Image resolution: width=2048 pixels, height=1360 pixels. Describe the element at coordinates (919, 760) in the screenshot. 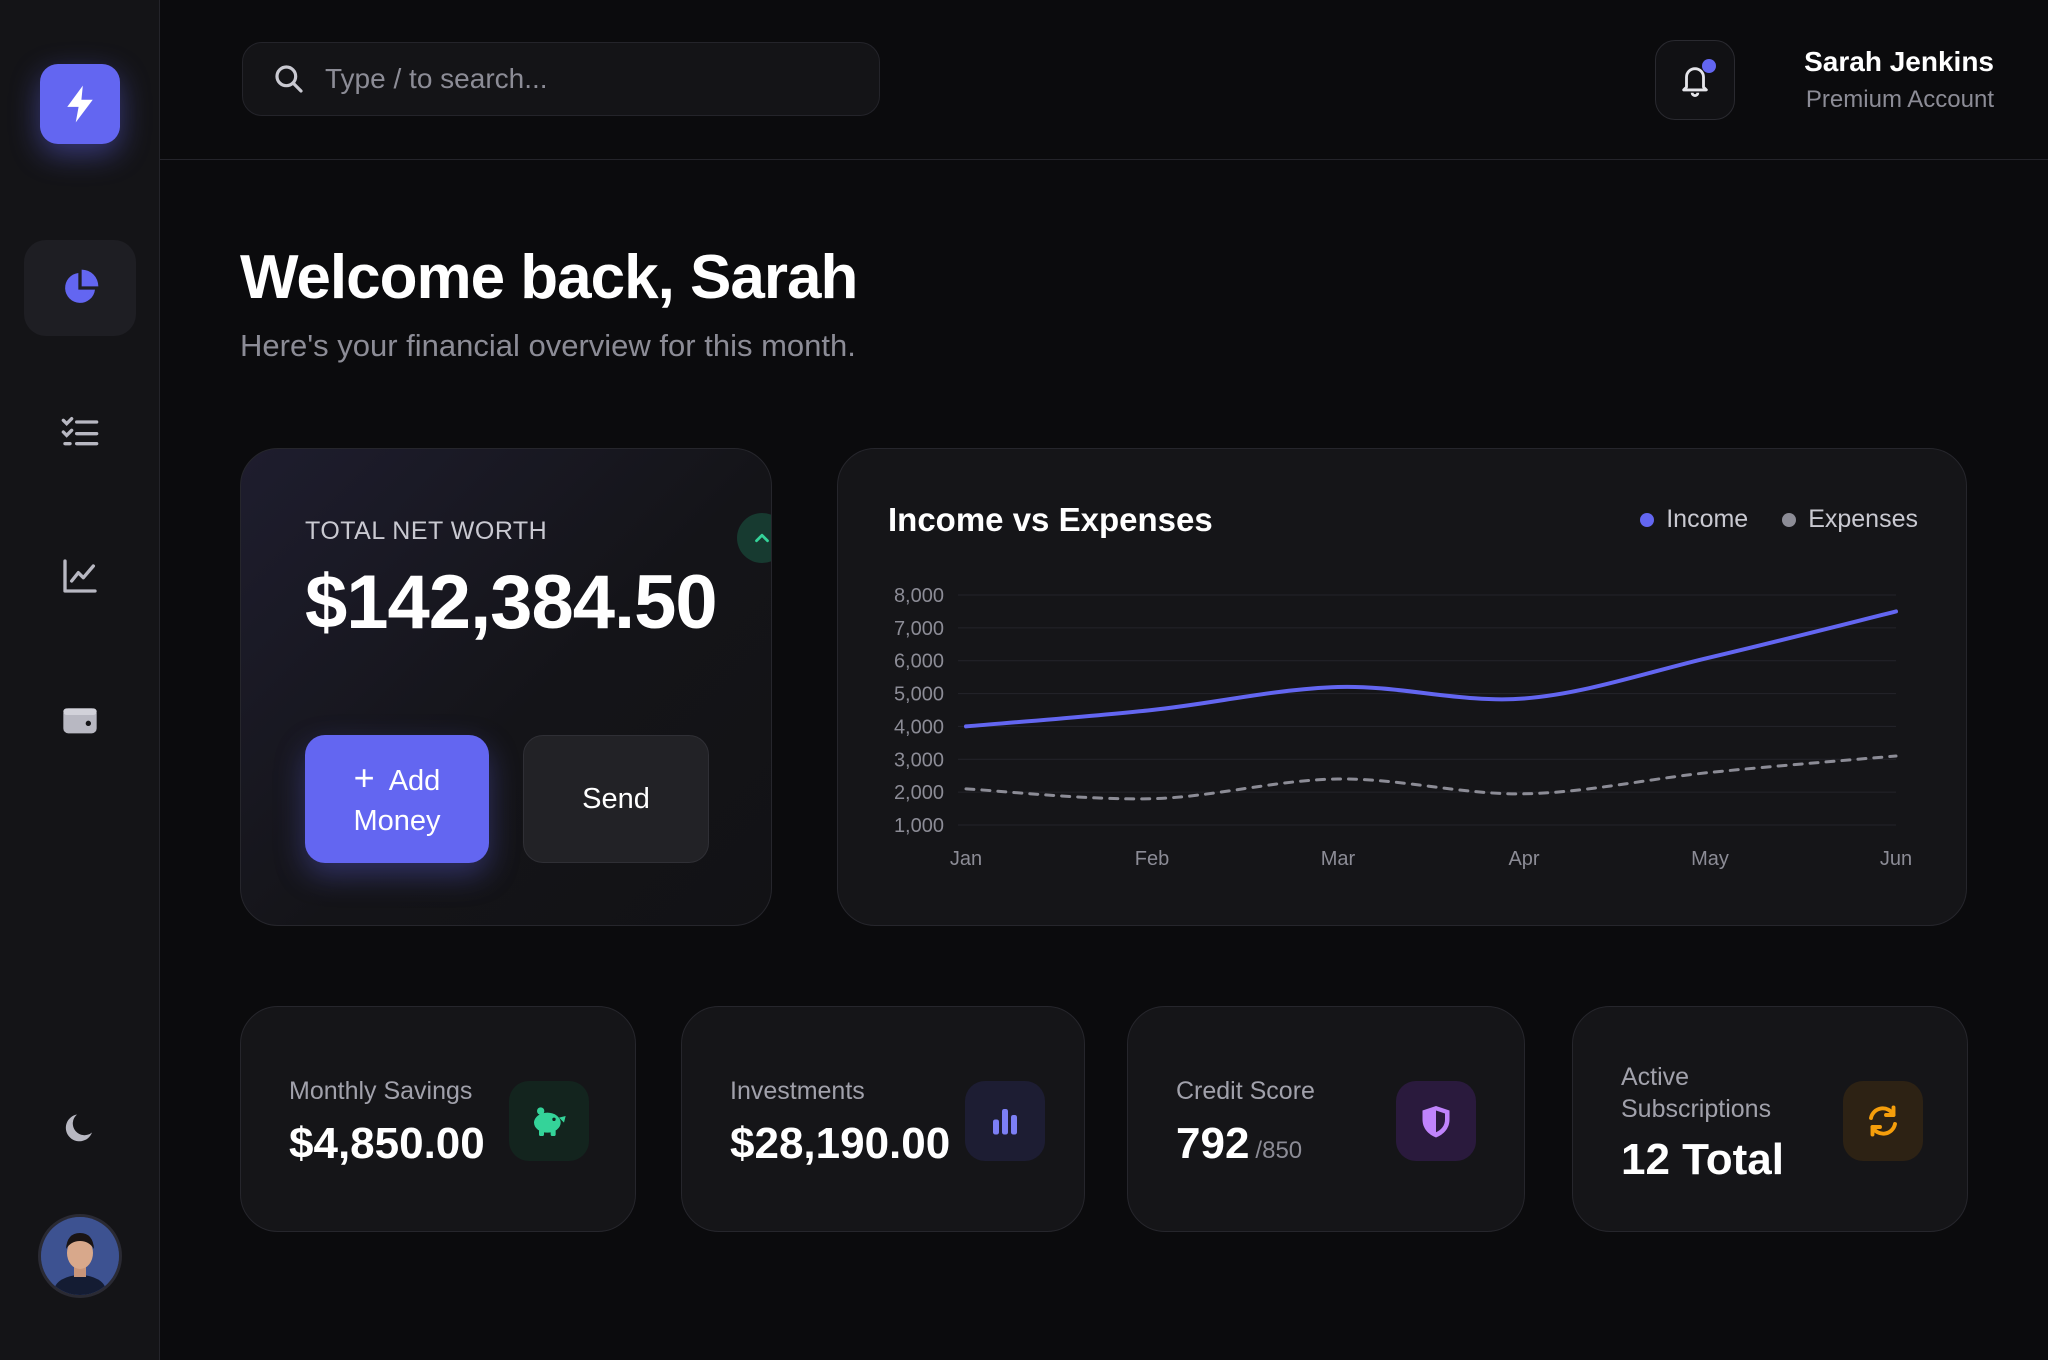

I see `y-tick-label: 3,000` at that location.